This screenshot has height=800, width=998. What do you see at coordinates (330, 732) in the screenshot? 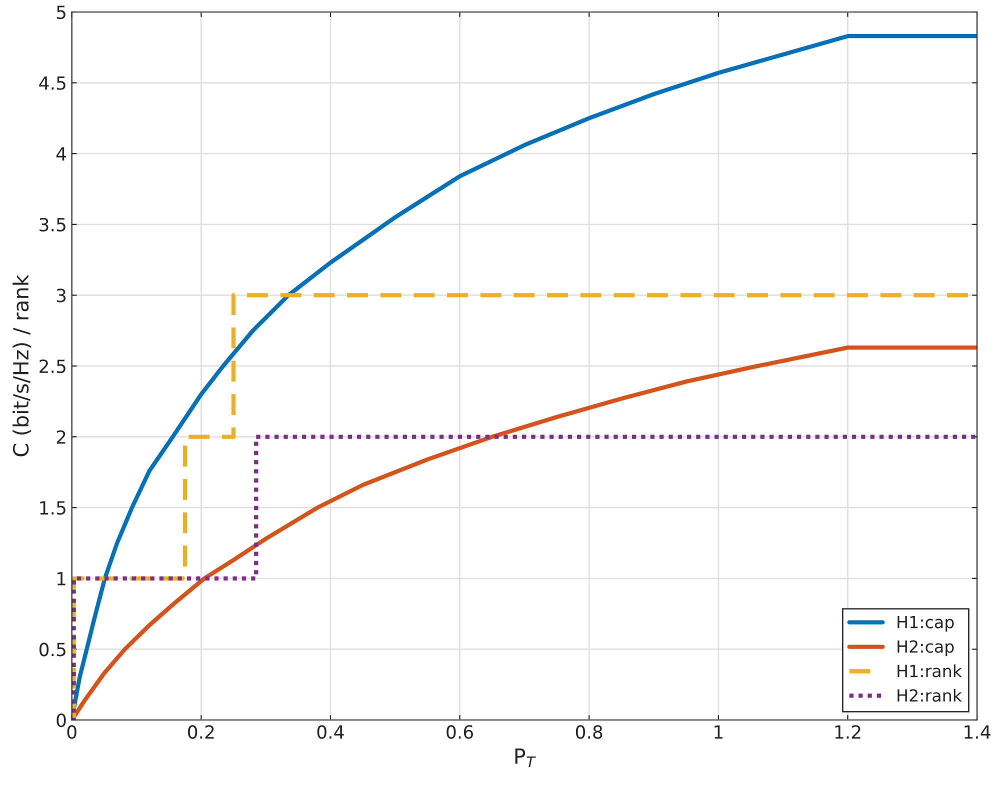
I see `x-tick-label: 0.4` at bounding box center [330, 732].